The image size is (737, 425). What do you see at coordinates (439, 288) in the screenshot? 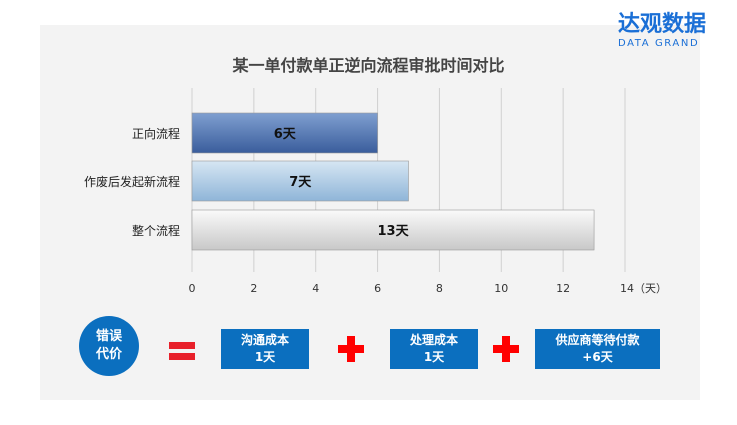
I see `x-tick-label: 8` at bounding box center [439, 288].